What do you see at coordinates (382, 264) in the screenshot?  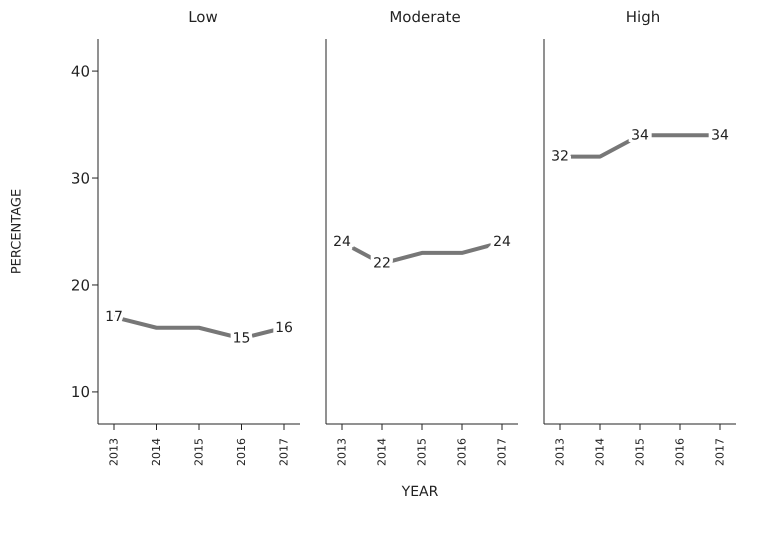 I see `data-label: 22` at bounding box center [382, 264].